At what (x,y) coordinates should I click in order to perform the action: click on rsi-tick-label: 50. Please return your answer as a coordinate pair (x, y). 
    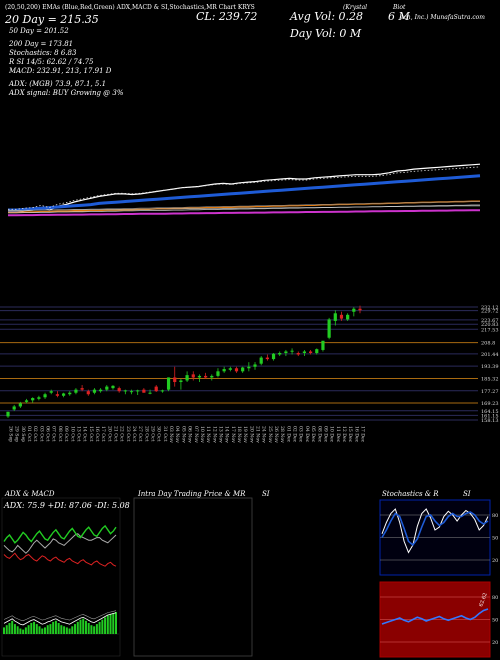
    Looking at the image, I should click on (495, 621).